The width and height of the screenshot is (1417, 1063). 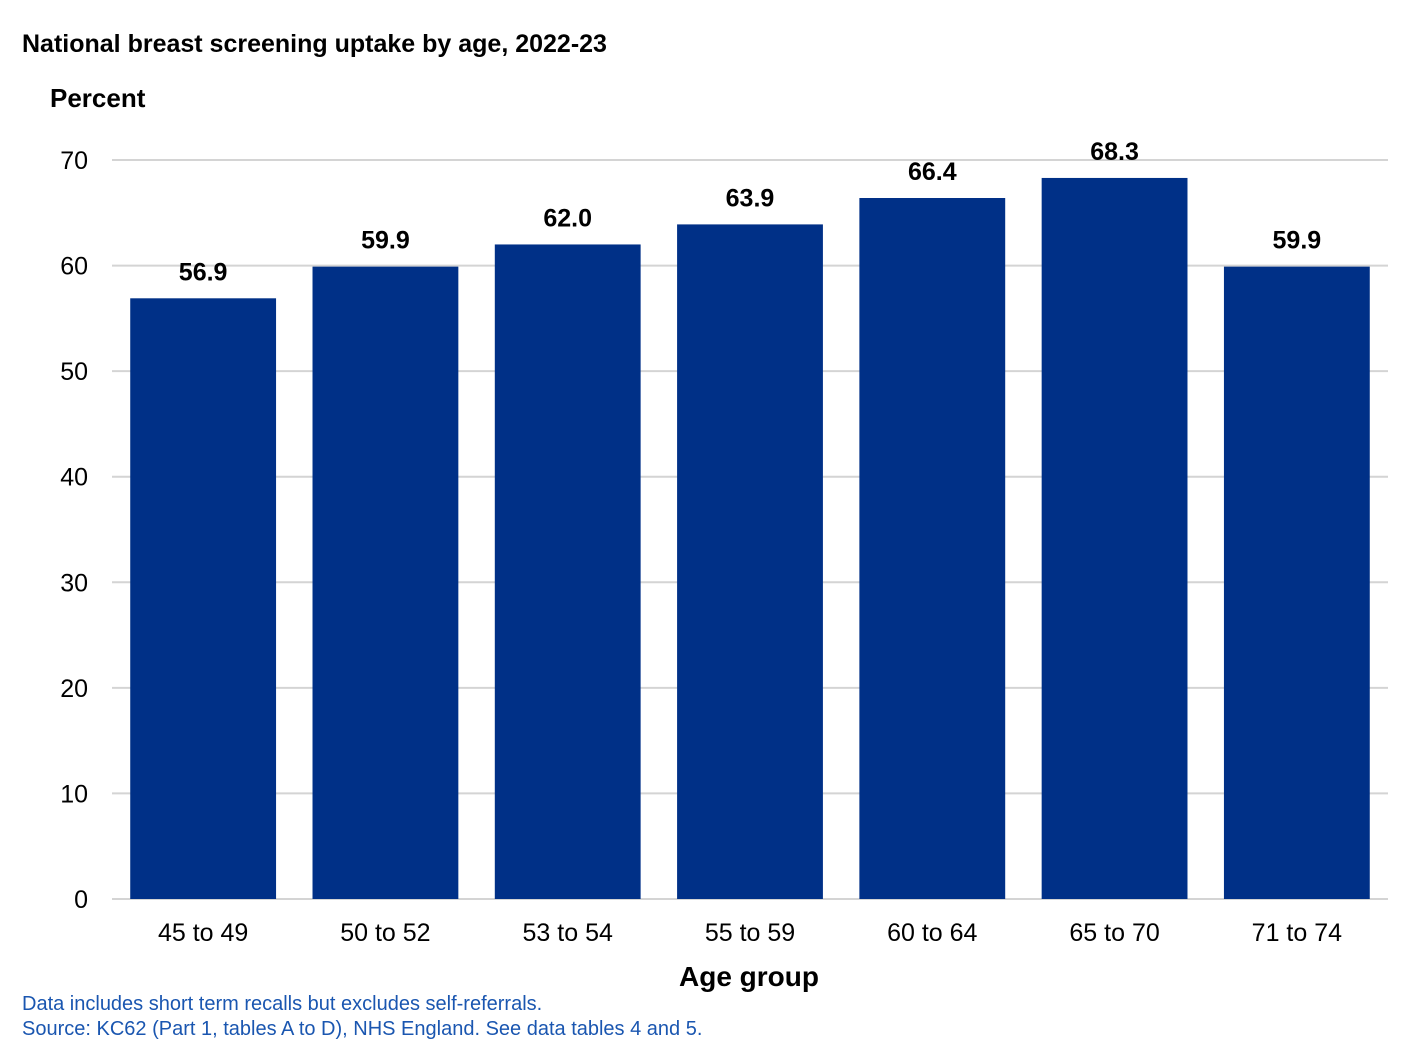 I want to click on data-label: 63.9, so click(x=750, y=198).